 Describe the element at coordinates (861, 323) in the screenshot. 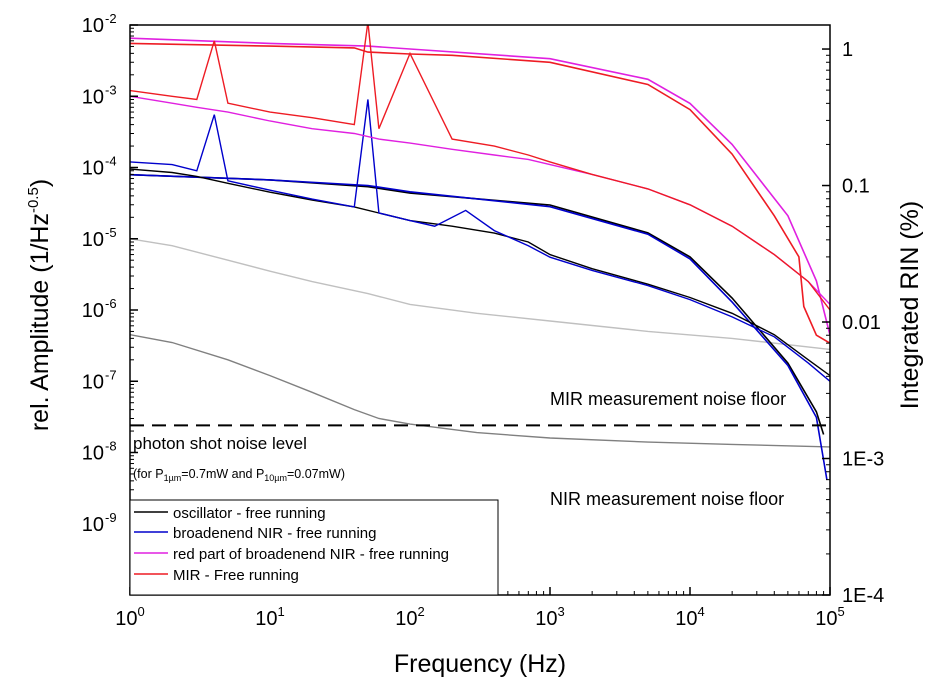

I see `y2-tick-label: 0.01` at that location.